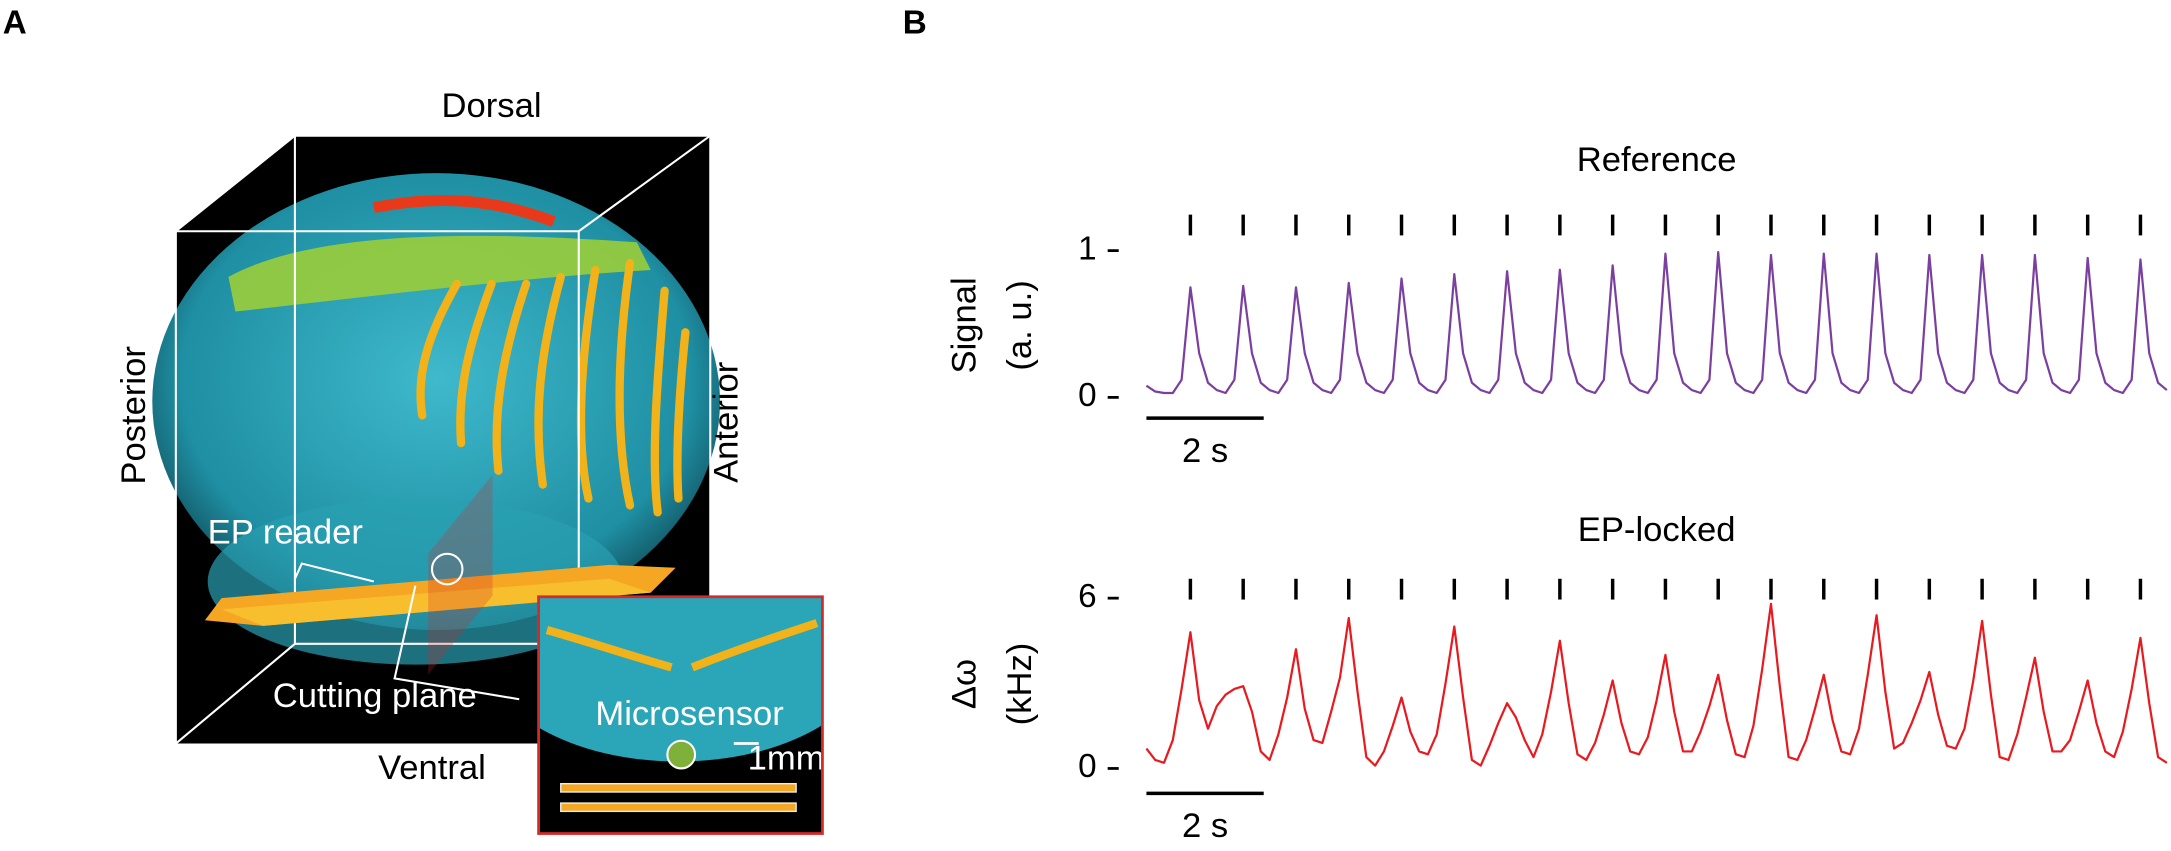 The width and height of the screenshot is (2171, 851). What do you see at coordinates (1657, 530) in the screenshot?
I see `chart-title: EP-locked` at bounding box center [1657, 530].